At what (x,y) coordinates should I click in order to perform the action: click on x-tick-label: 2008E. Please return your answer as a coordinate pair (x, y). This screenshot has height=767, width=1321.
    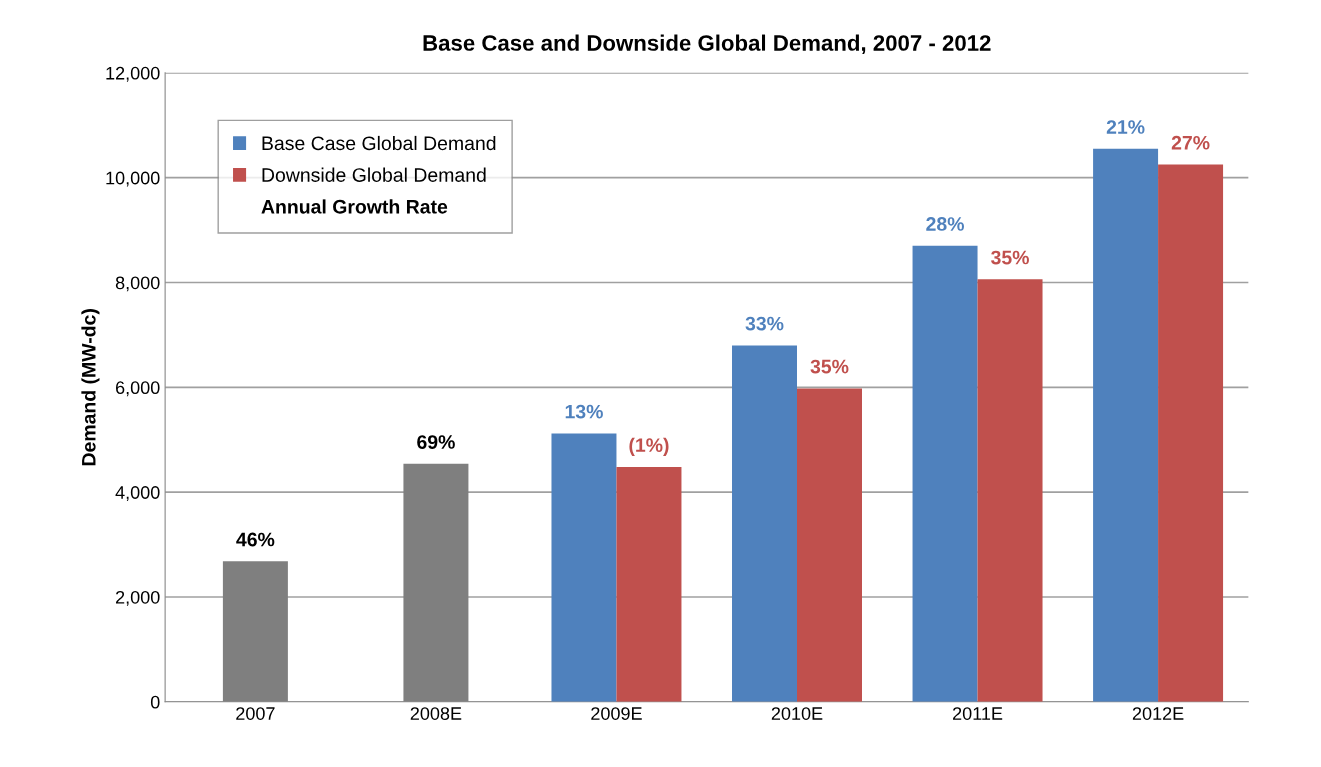
    Looking at the image, I should click on (436, 713).